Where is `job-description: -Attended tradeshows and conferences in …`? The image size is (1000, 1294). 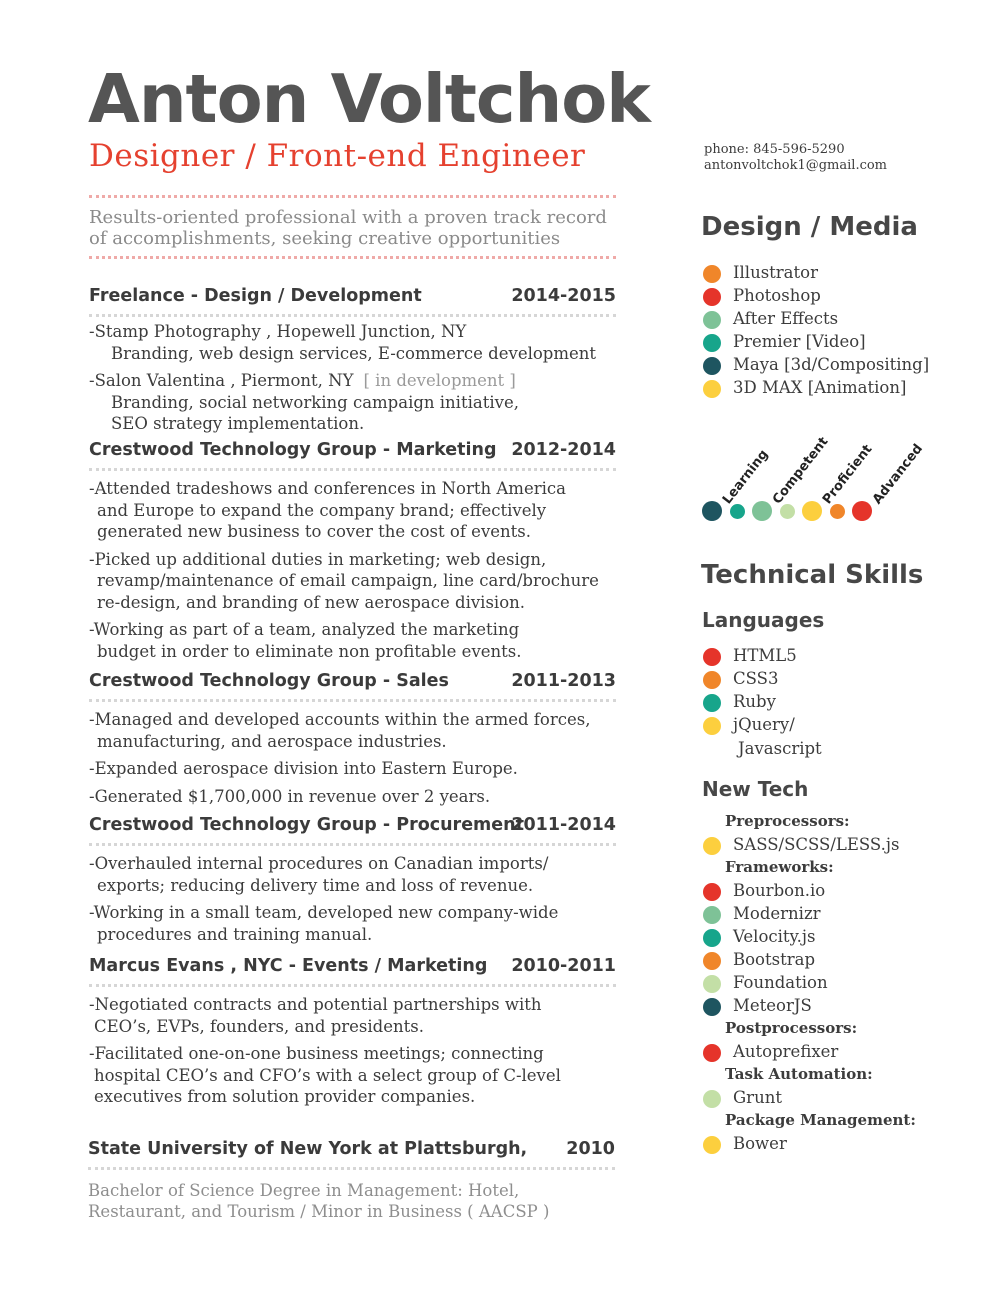
job-description: -Attended tradeshows and conferences in … is located at coordinates (352, 570).